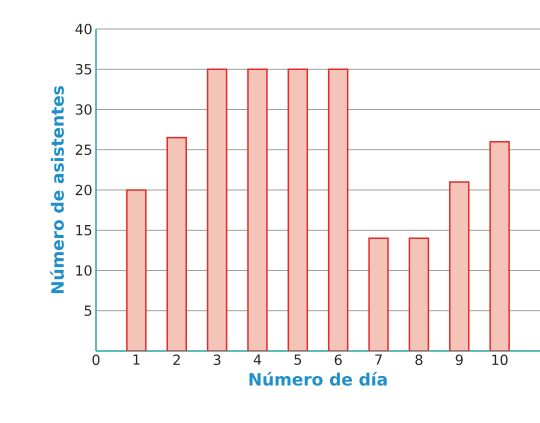 This screenshot has height=423, width=540. Describe the element at coordinates (318, 379) in the screenshot. I see `x-axis-title: Número de día` at that location.